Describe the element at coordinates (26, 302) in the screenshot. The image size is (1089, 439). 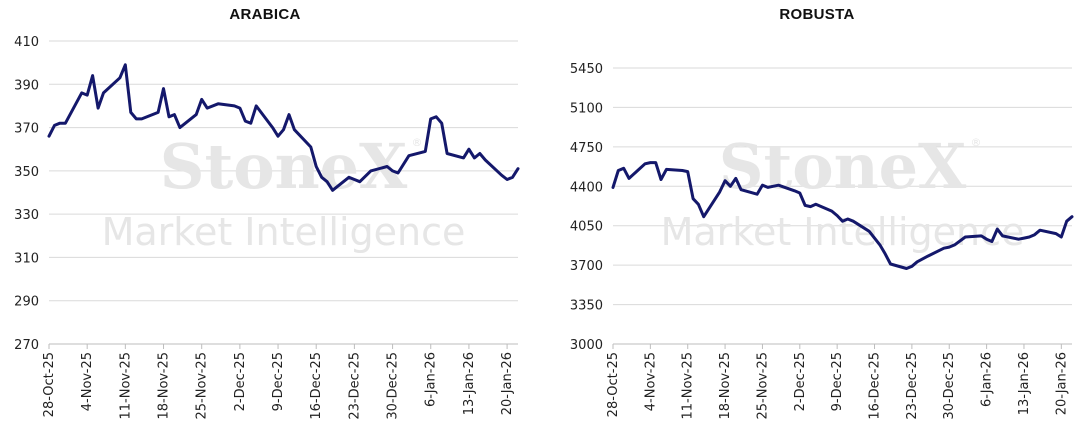
I see `y-tick-label: 290` at that location.